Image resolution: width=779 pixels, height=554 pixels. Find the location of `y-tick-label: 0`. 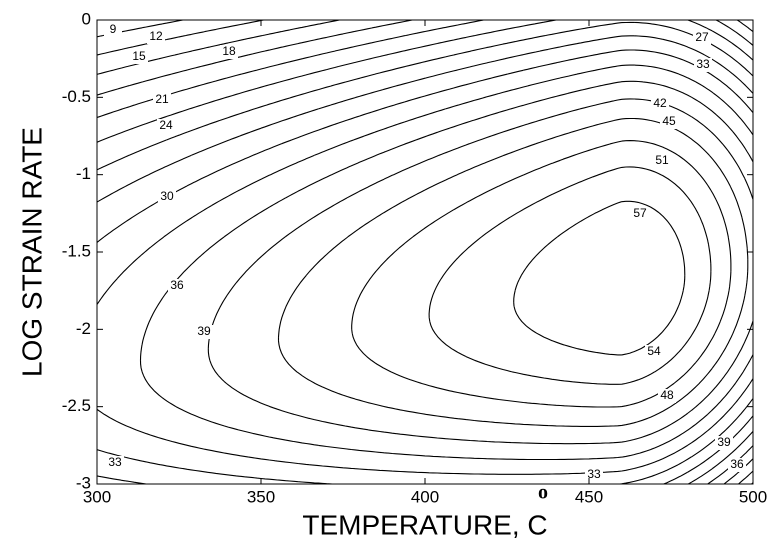

y-tick-label: 0 is located at coordinates (86, 18).